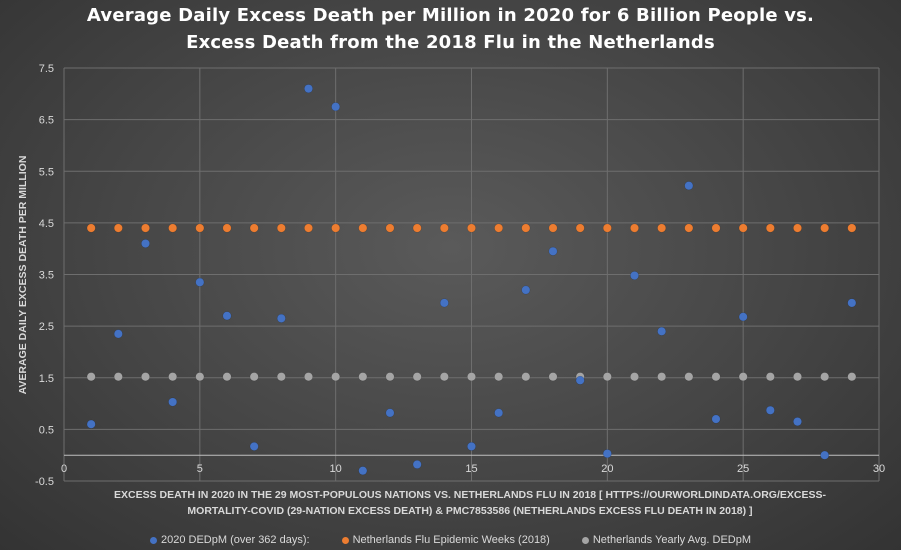 This screenshot has width=901, height=550. I want to click on y-tick-label-1: 0.5, so click(46, 430).